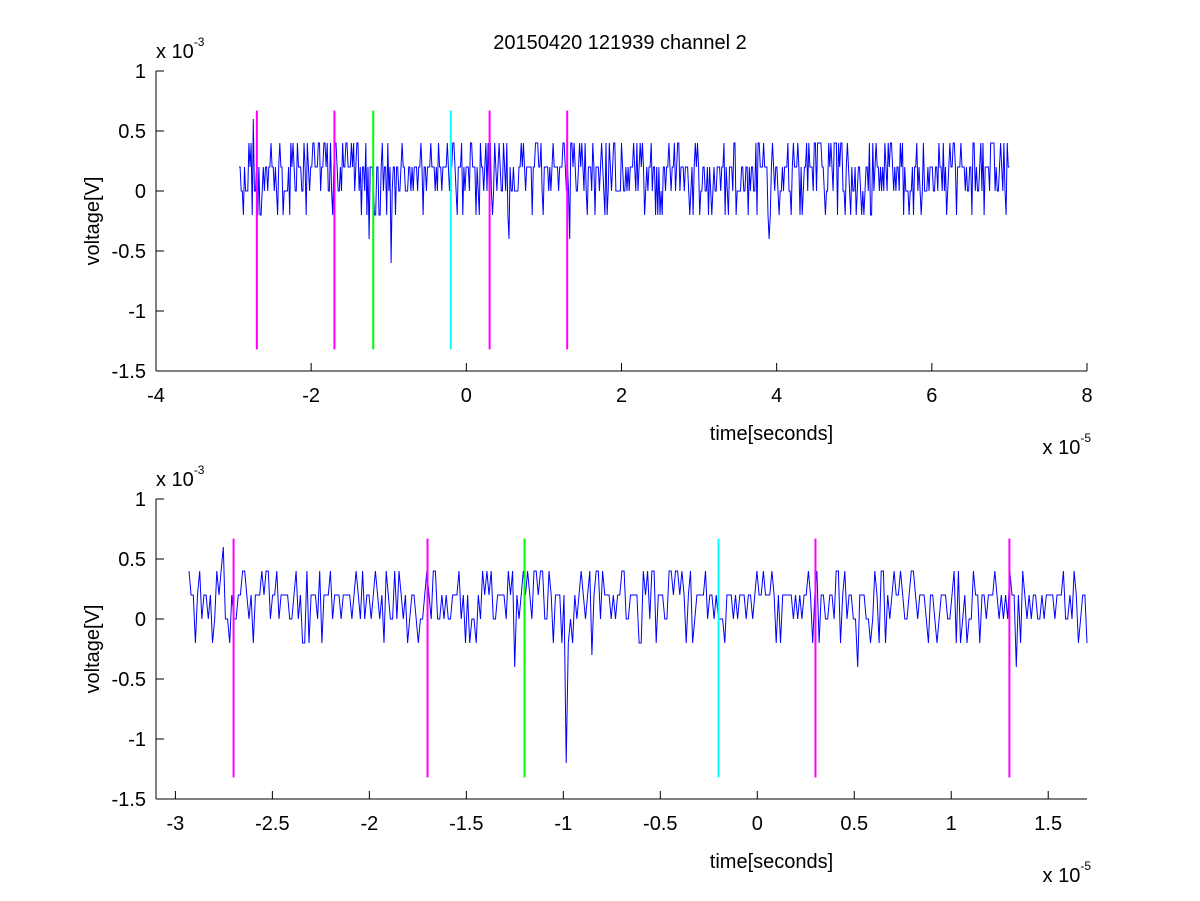 This screenshot has width=1200, height=901. Describe the element at coordinates (951, 824) in the screenshot. I see `x-tick-label: 1` at that location.